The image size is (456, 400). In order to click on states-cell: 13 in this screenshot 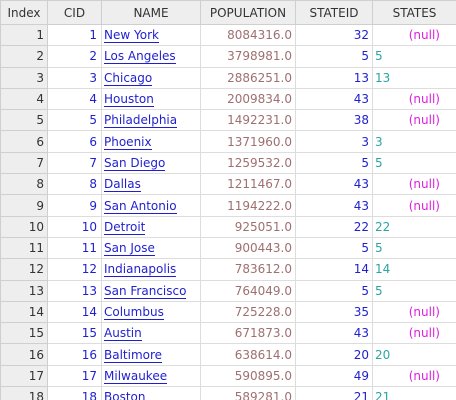, I will do `click(414, 77)`.